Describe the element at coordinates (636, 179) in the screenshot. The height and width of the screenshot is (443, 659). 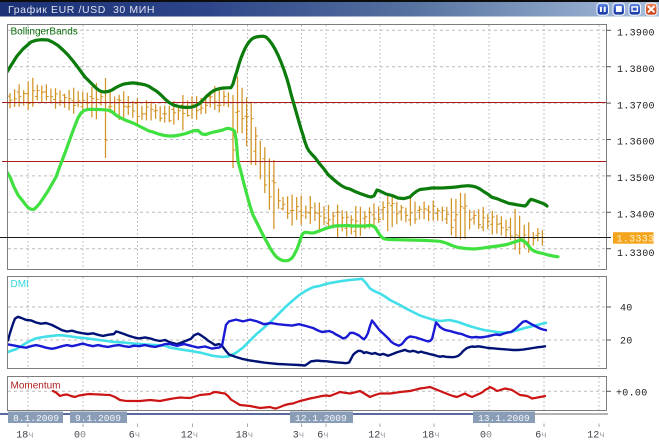
I see `svg-text: 1.3500` at that location.